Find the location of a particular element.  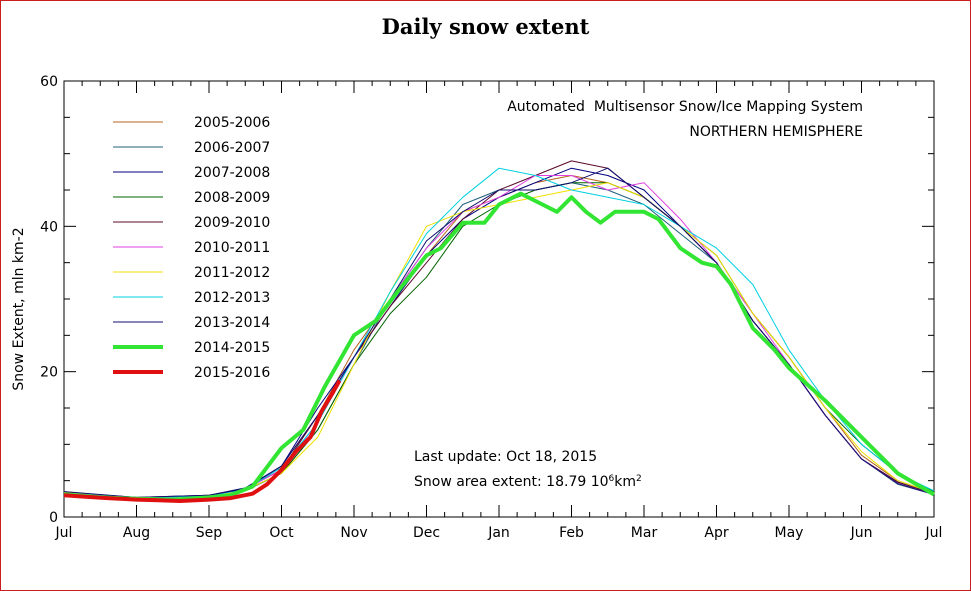

x-tick-label: Aug is located at coordinates (136, 533).